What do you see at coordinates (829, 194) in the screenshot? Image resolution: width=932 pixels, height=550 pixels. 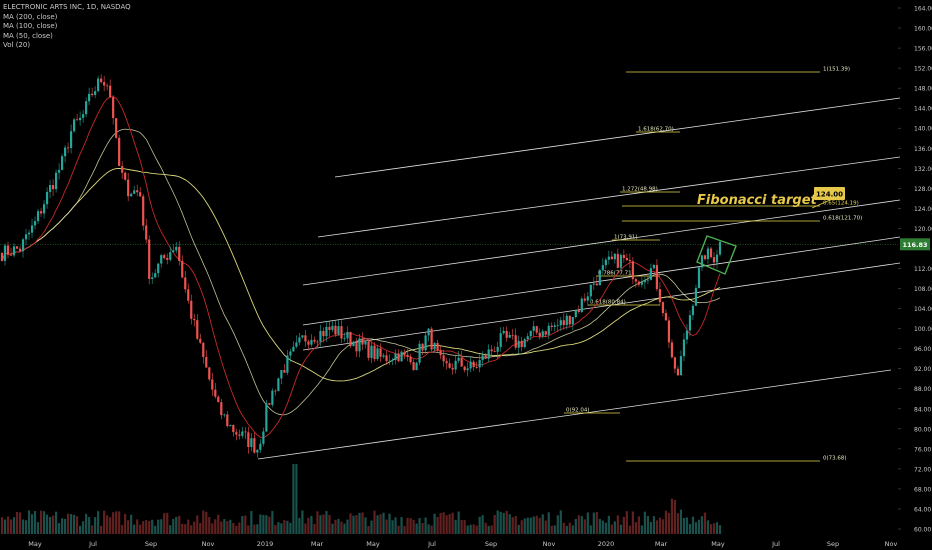 I see `target-price-label: 124.00` at bounding box center [829, 194].